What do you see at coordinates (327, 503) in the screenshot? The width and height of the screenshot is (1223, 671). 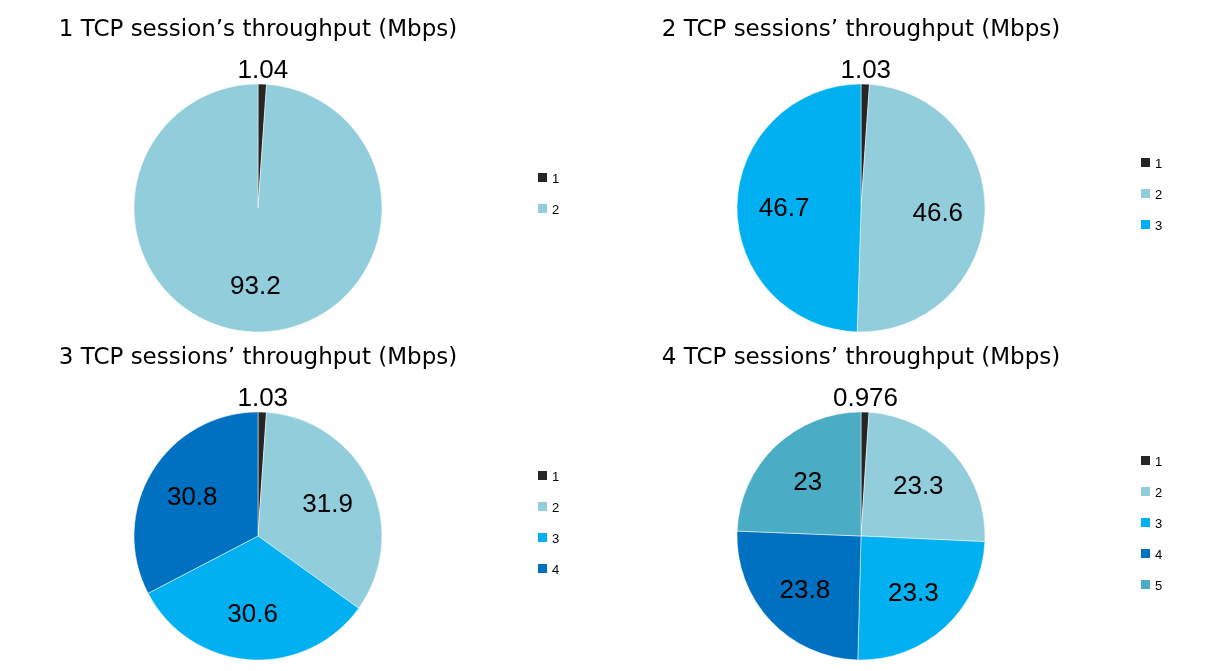 I see `data-label: 31.9` at bounding box center [327, 503].